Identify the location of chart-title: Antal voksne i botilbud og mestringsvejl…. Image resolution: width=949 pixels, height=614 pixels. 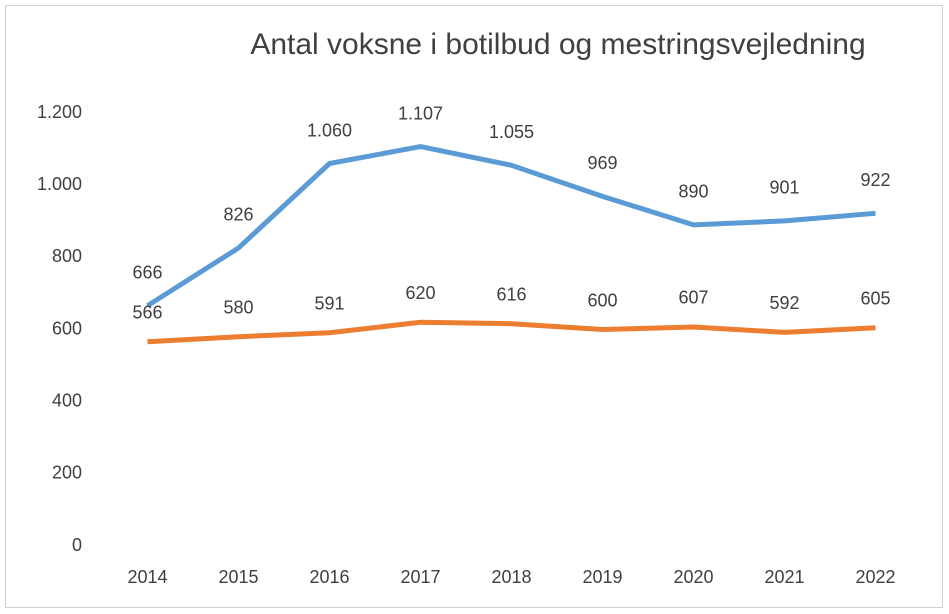
(557, 44).